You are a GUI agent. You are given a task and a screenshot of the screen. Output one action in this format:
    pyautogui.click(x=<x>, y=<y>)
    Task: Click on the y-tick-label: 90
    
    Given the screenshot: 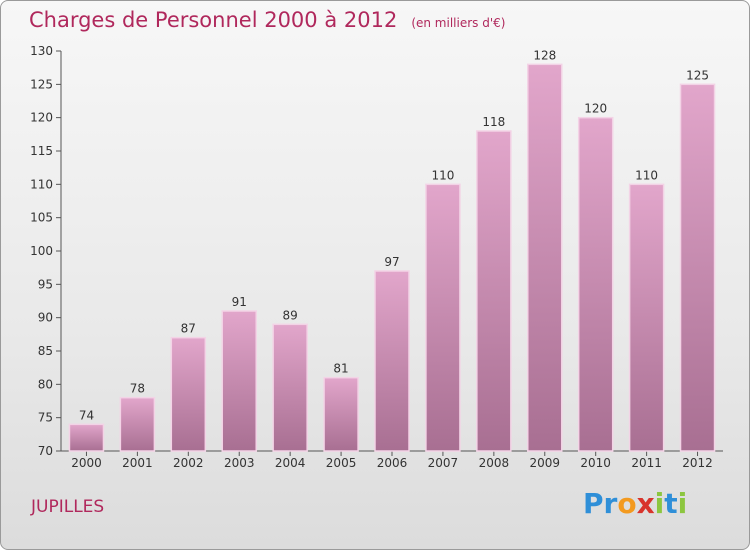 What is the action you would take?
    pyautogui.click(x=45, y=318)
    